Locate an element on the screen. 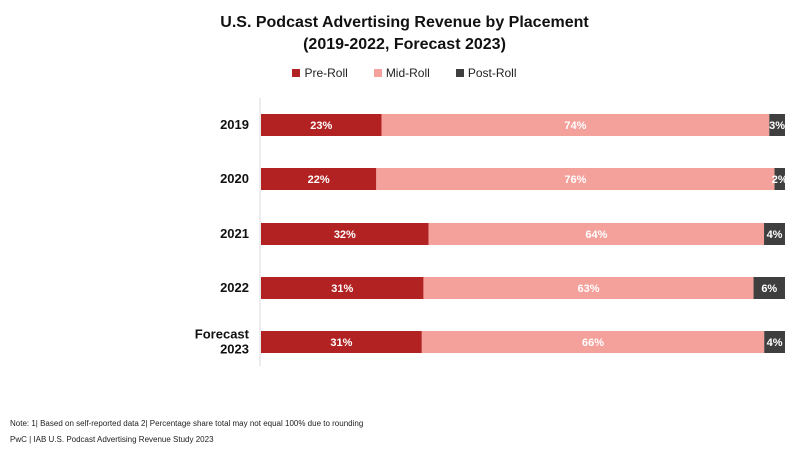 This screenshot has width=809, height=462. legend-swatch-pre-roll is located at coordinates (296, 73).